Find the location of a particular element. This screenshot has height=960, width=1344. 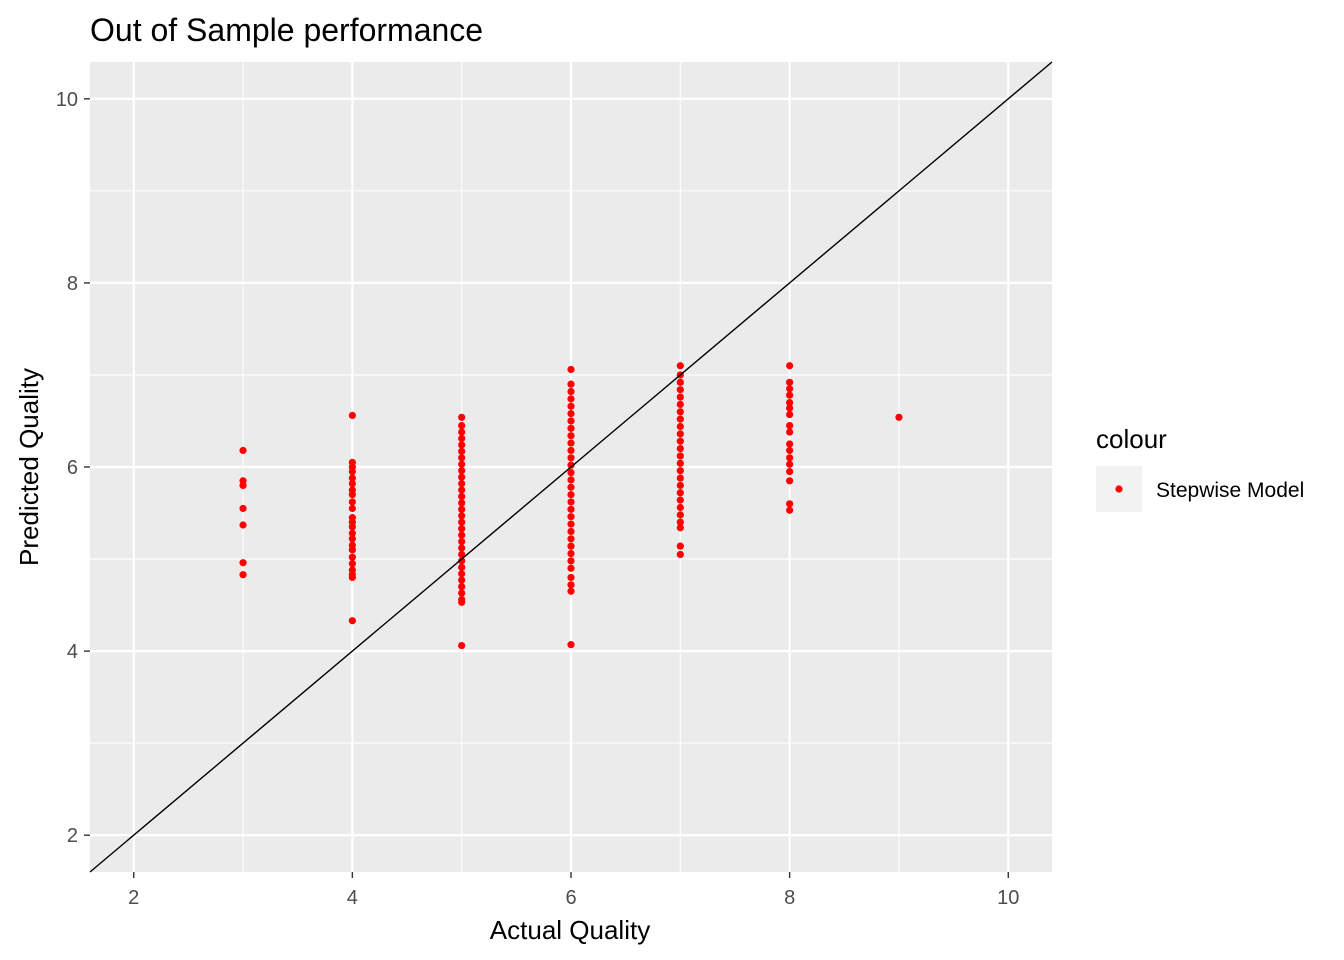

y-tick-label: 8 is located at coordinates (72, 284).